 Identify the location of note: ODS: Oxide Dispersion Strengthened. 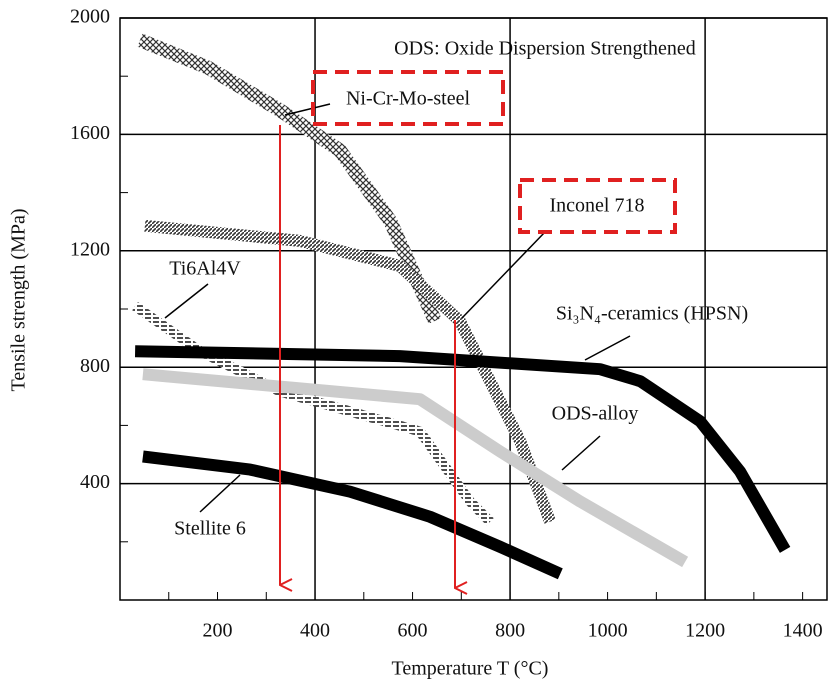
(545, 49).